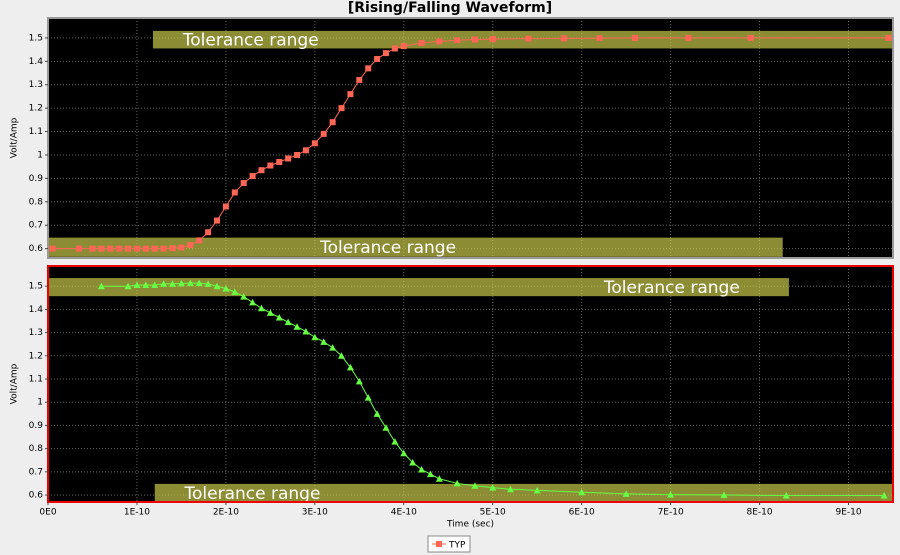 Image resolution: width=900 pixels, height=555 pixels. What do you see at coordinates (15, 137) in the screenshot?
I see `y-axis-label: Volt/Amp` at bounding box center [15, 137].